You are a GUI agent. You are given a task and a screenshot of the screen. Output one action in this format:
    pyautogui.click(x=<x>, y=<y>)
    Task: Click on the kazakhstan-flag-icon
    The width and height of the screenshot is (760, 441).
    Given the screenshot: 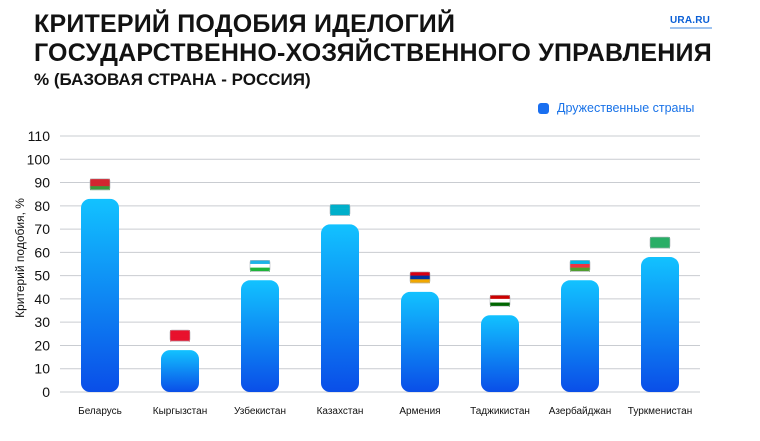 What is the action you would take?
    pyautogui.click(x=340, y=210)
    